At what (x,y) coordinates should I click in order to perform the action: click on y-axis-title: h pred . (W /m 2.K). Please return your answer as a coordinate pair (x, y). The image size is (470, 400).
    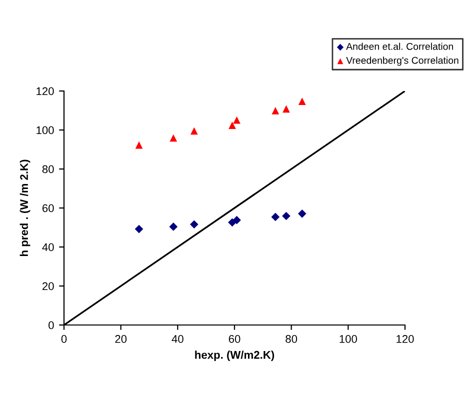
    Looking at the image, I should click on (25, 208).